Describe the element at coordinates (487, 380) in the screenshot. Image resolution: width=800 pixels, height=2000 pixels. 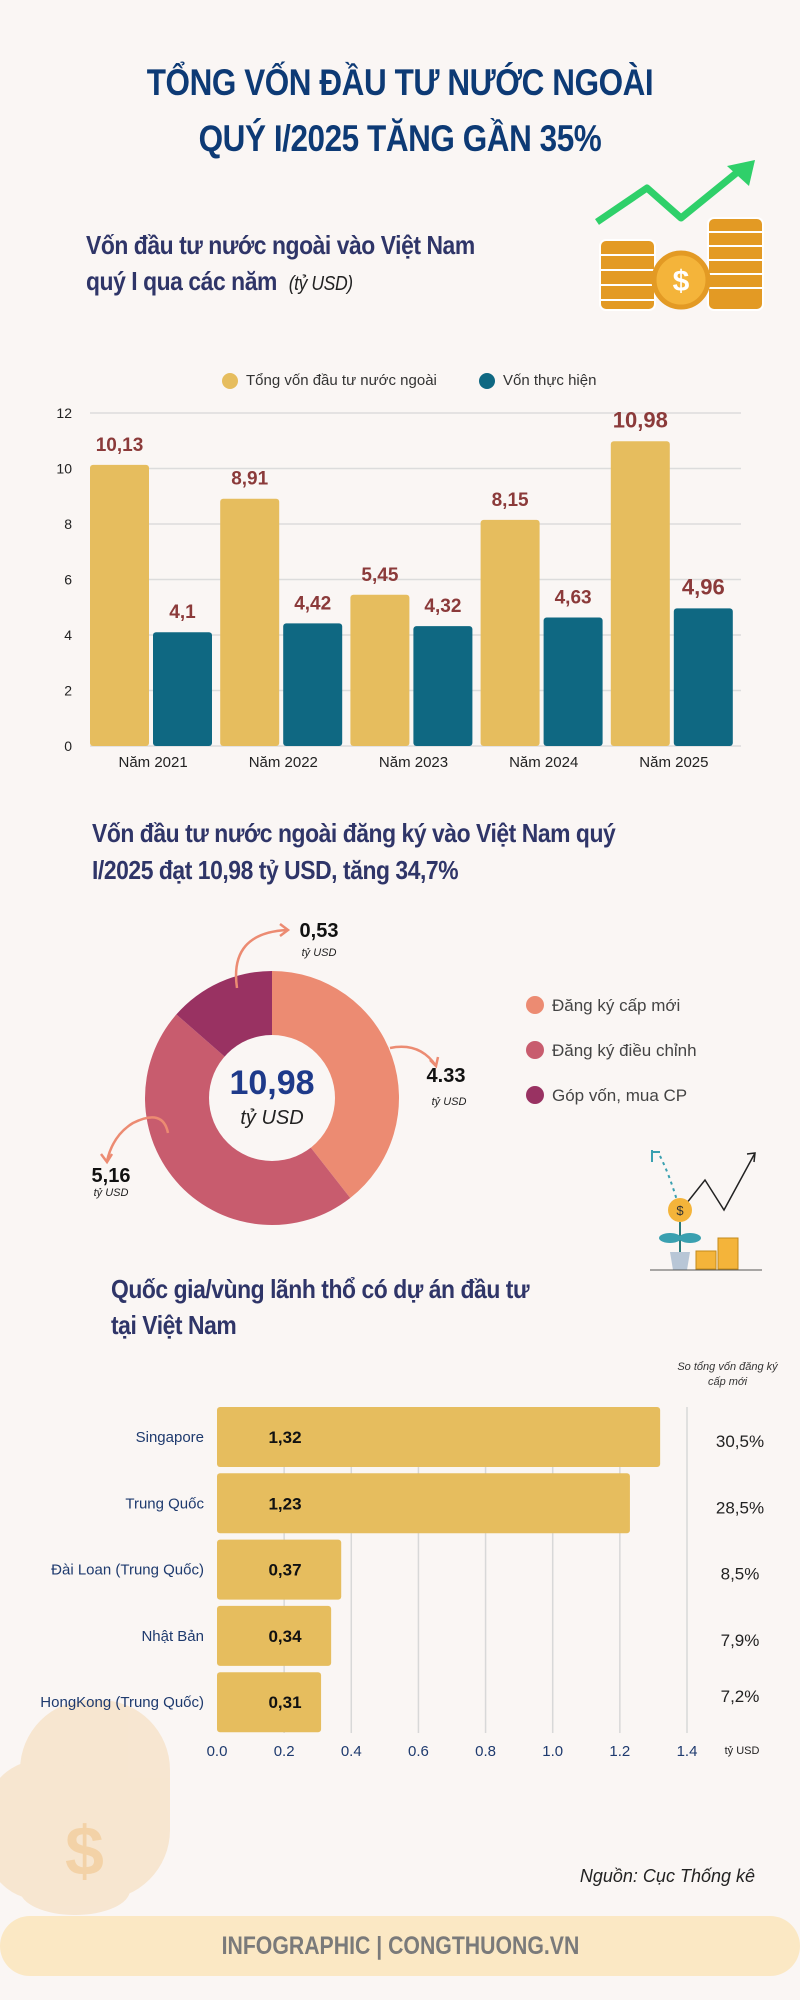
I see `legend-swatch-teal` at that location.